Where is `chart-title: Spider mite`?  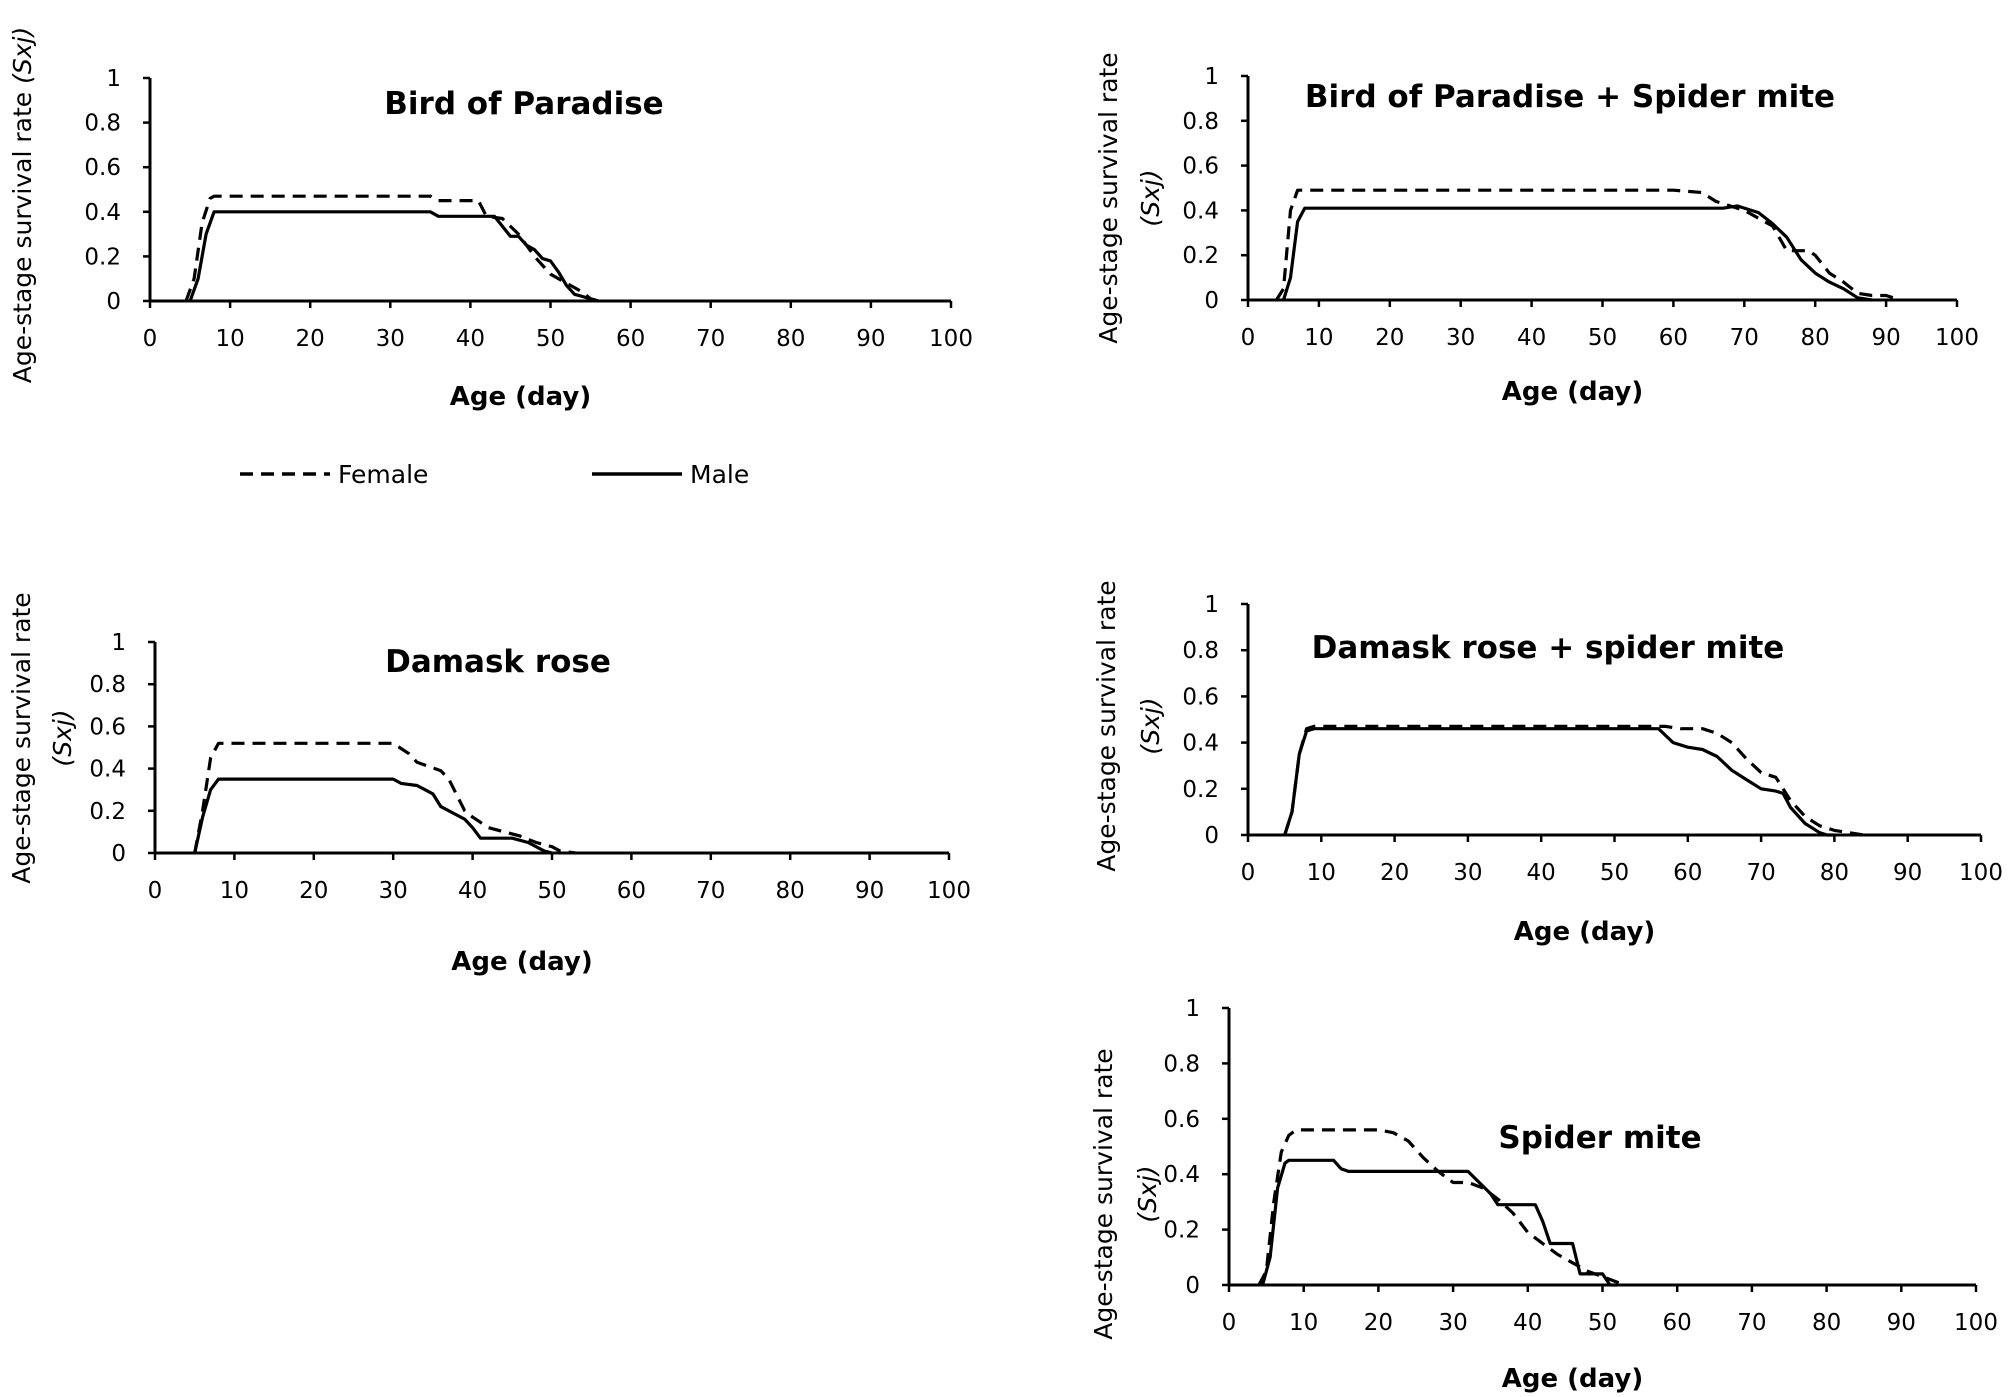
chart-title: Spider mite is located at coordinates (1599, 1138).